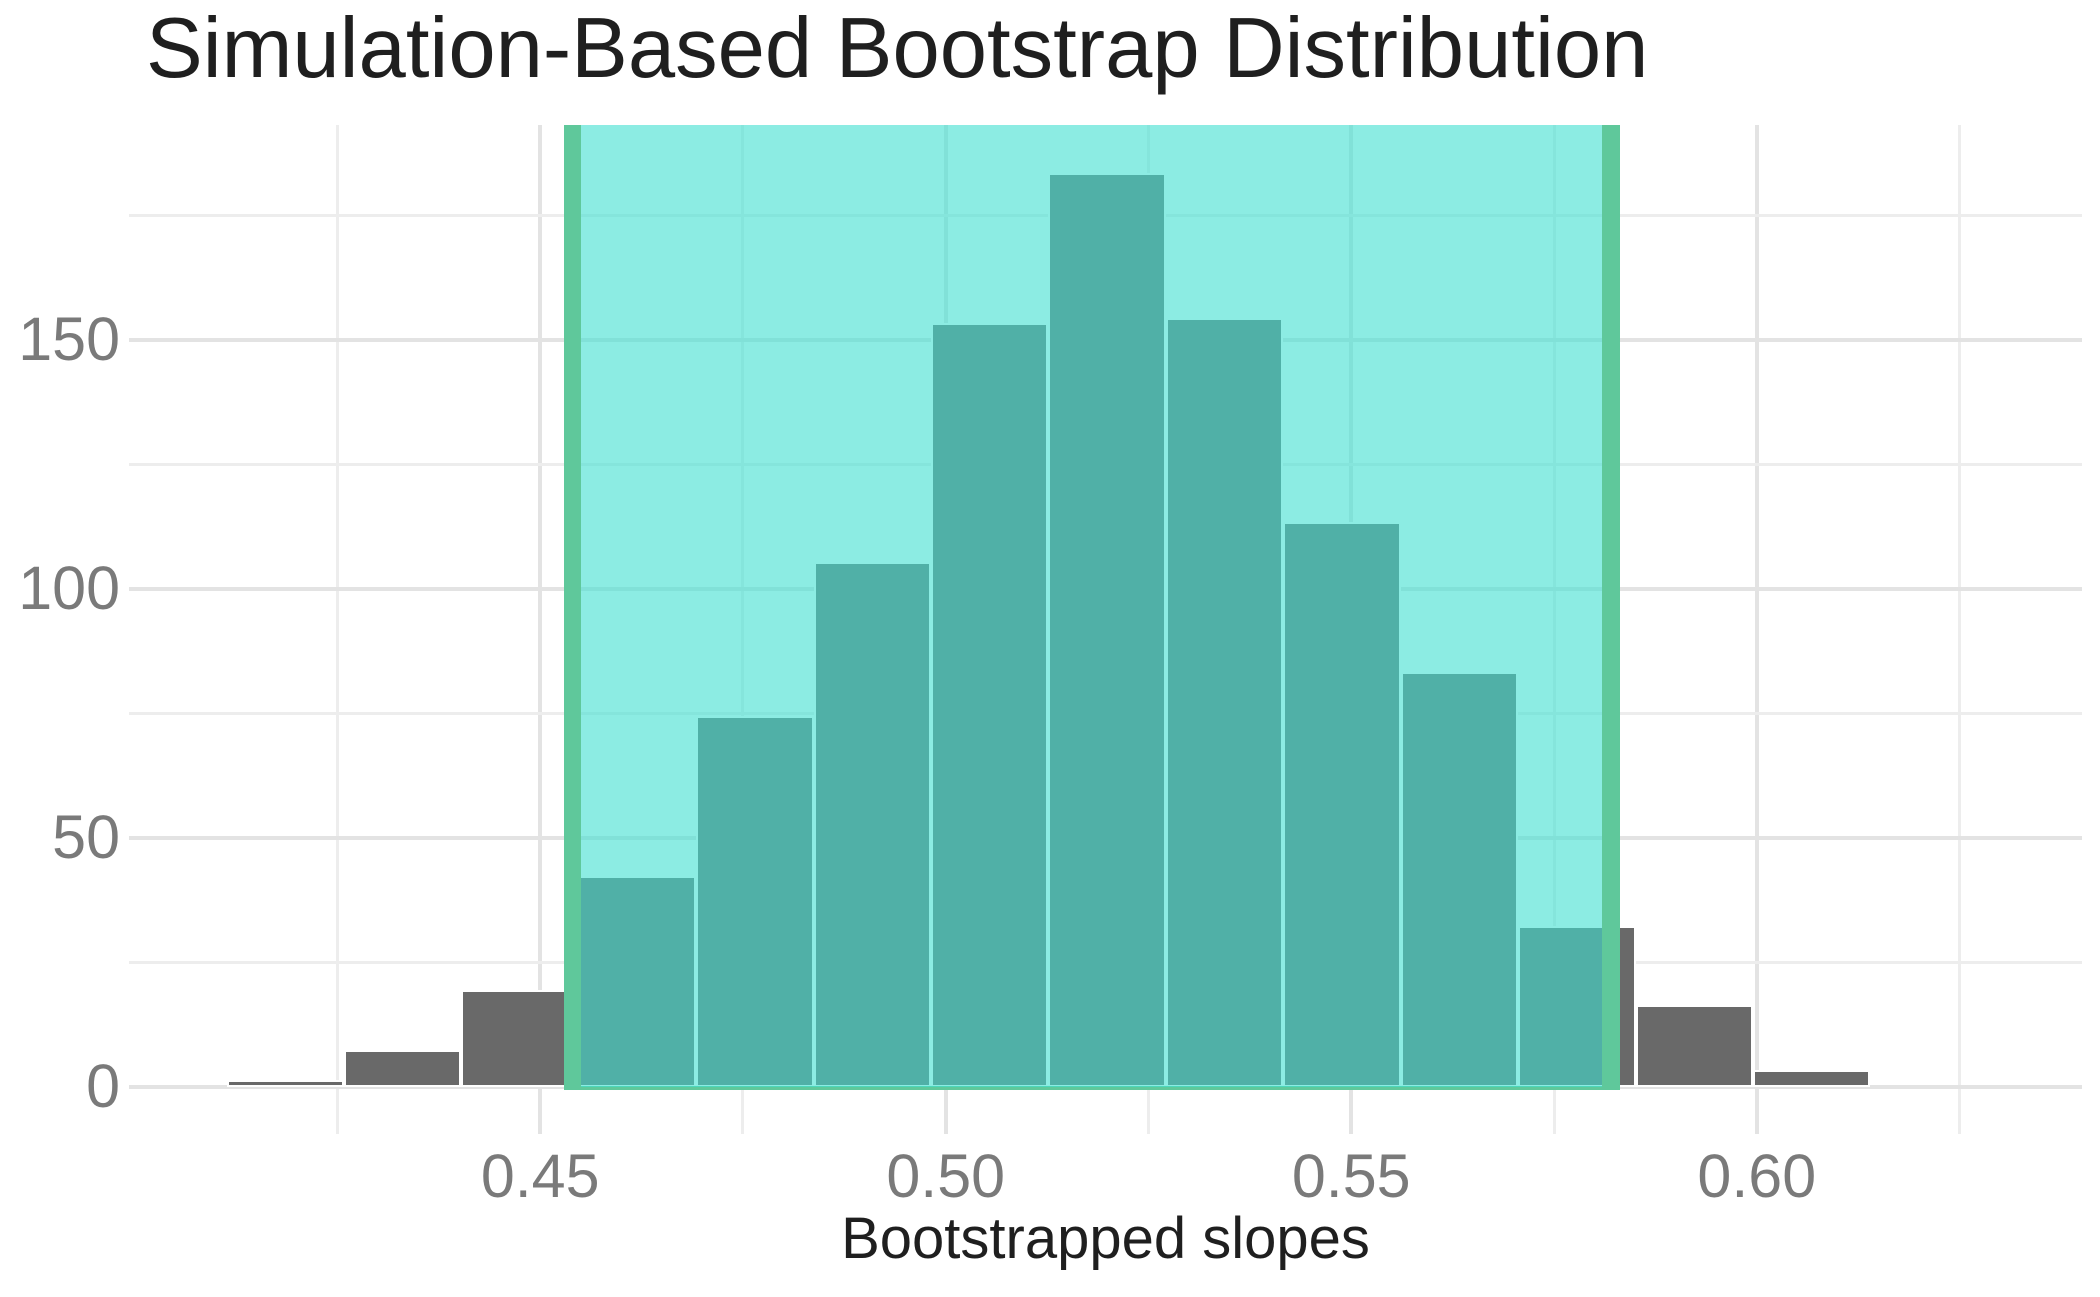 The width and height of the screenshot is (2100, 1297). Describe the element at coordinates (69, 338) in the screenshot. I see `y-tick-label: 150` at that location.